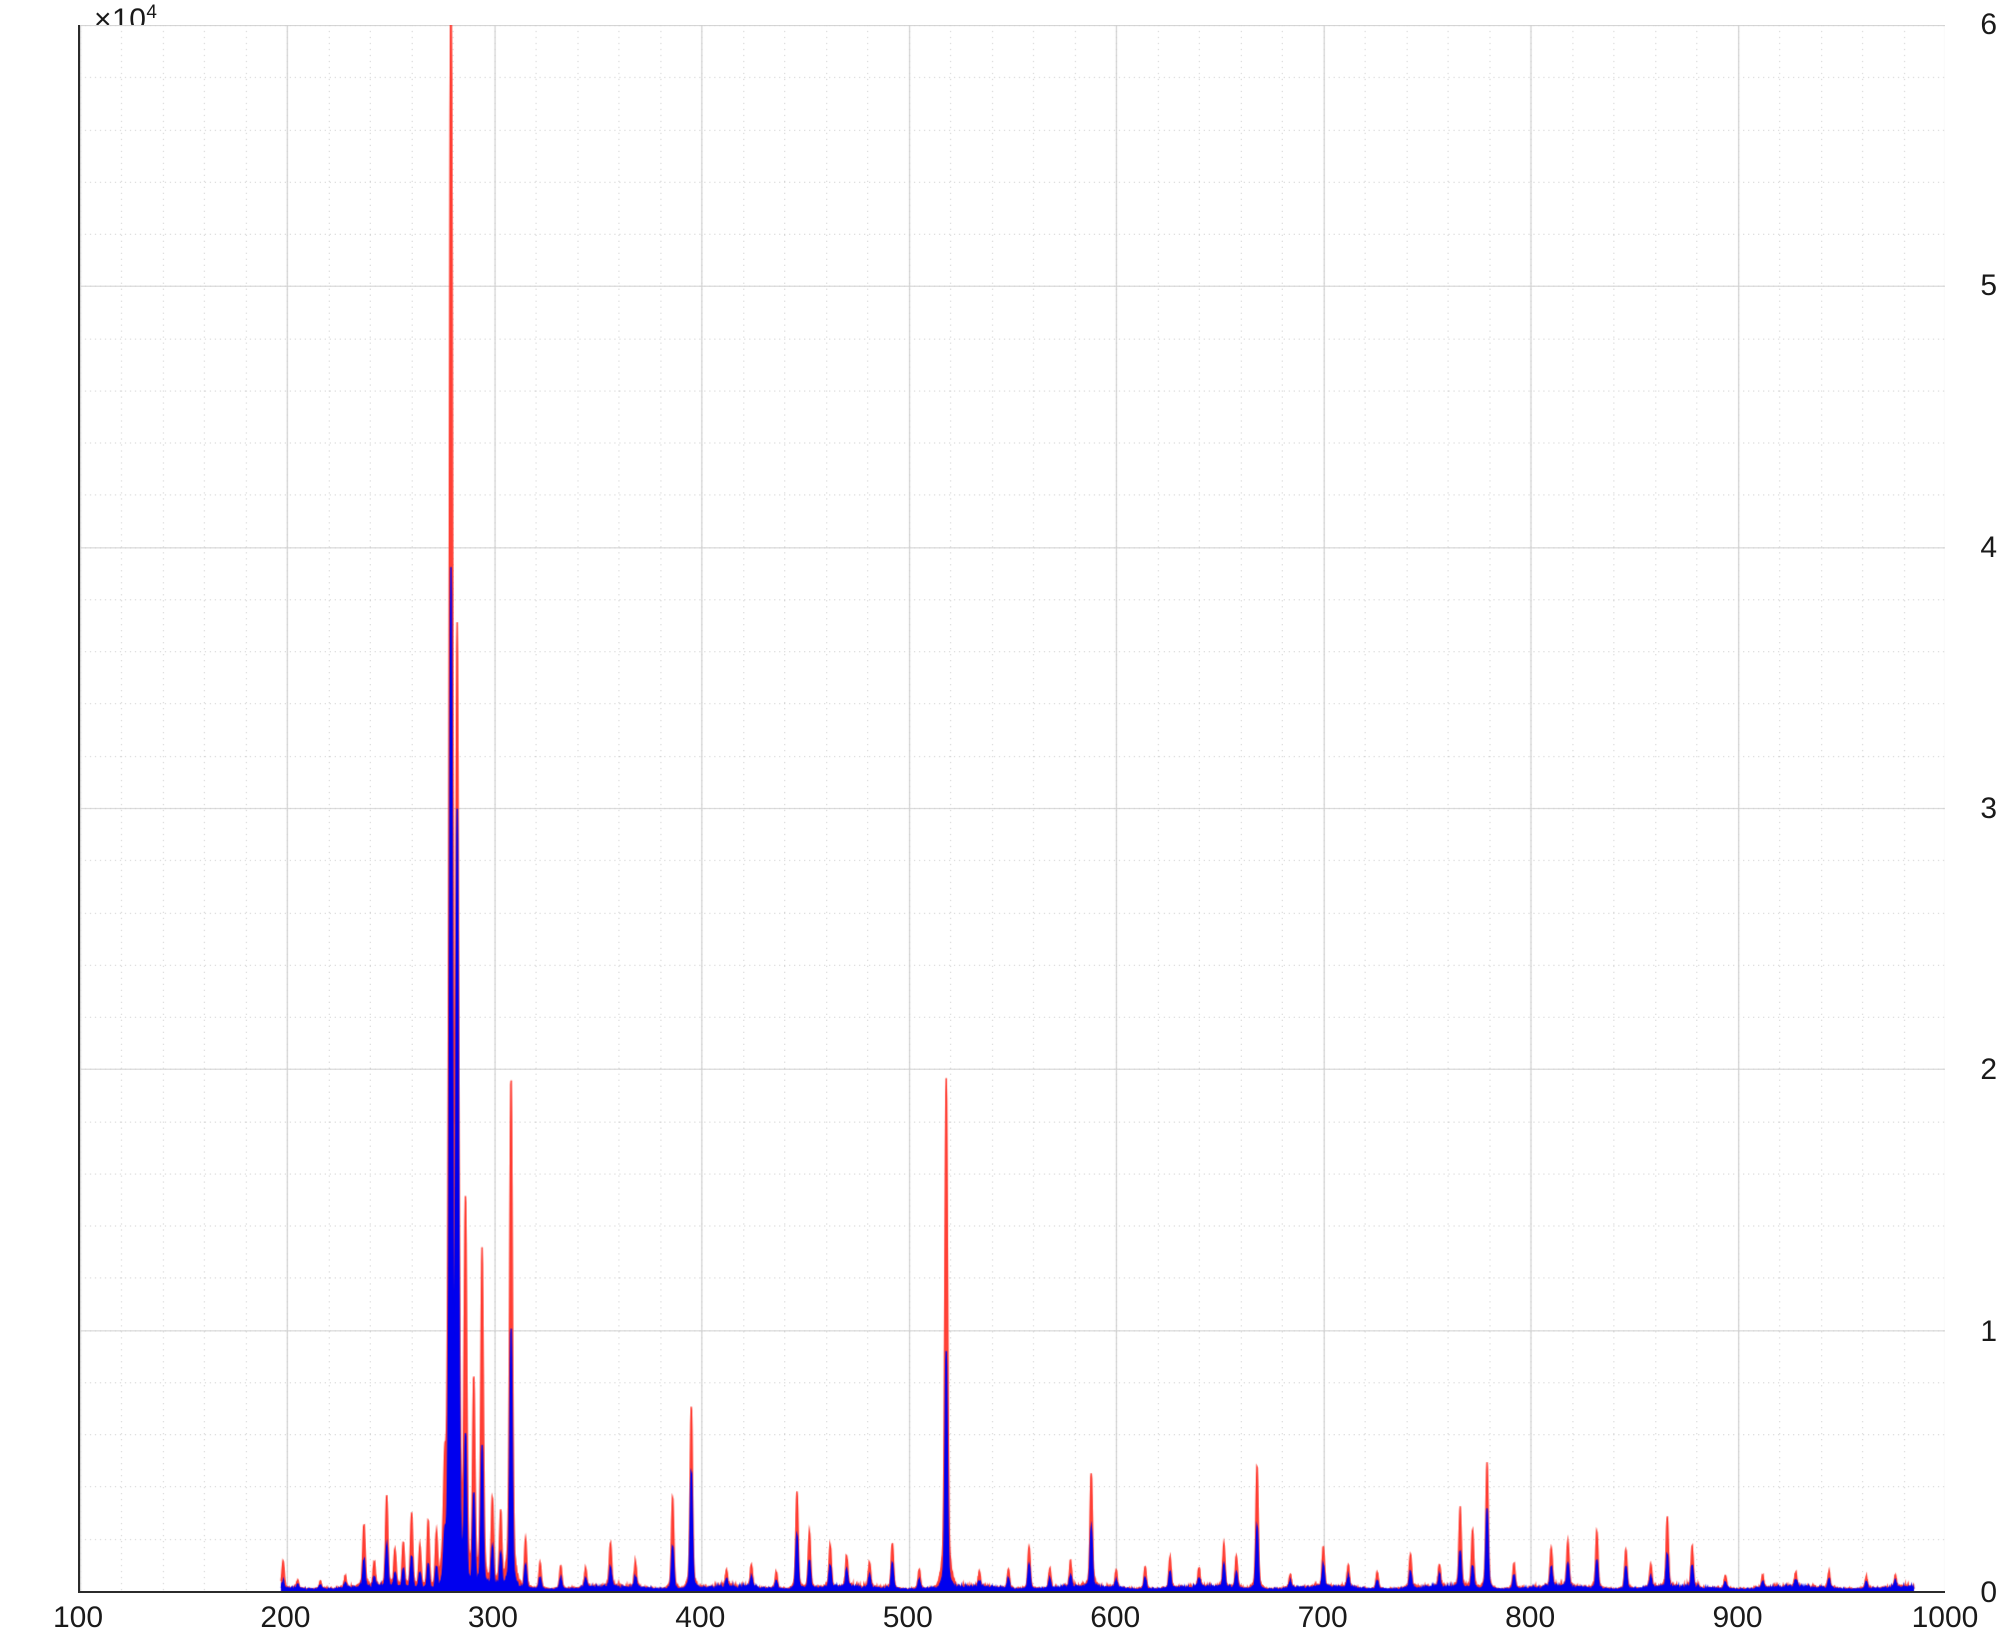  I want to click on x-tick-label: 300, so click(492, 1617).